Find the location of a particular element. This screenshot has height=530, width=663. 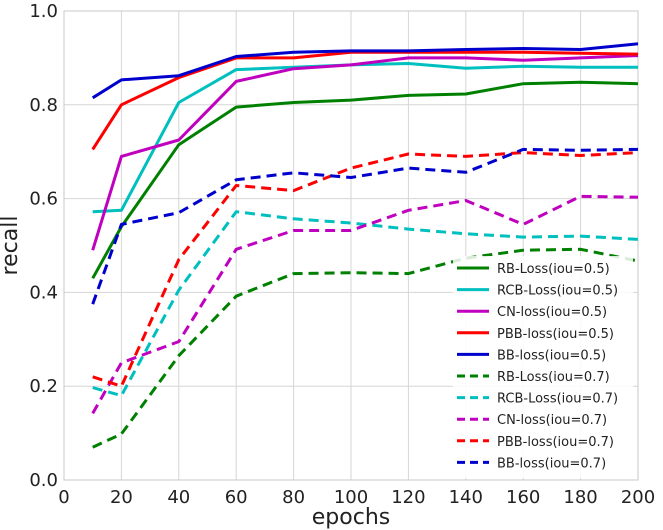

y-tick-label: 0.0 is located at coordinates (43, 480).